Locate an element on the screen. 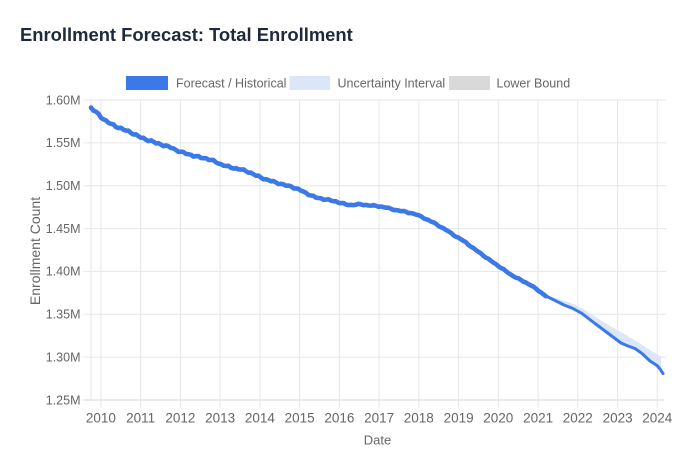 Image resolution: width=684 pixels, height=475 pixels. svg-text: 2014 is located at coordinates (260, 417).